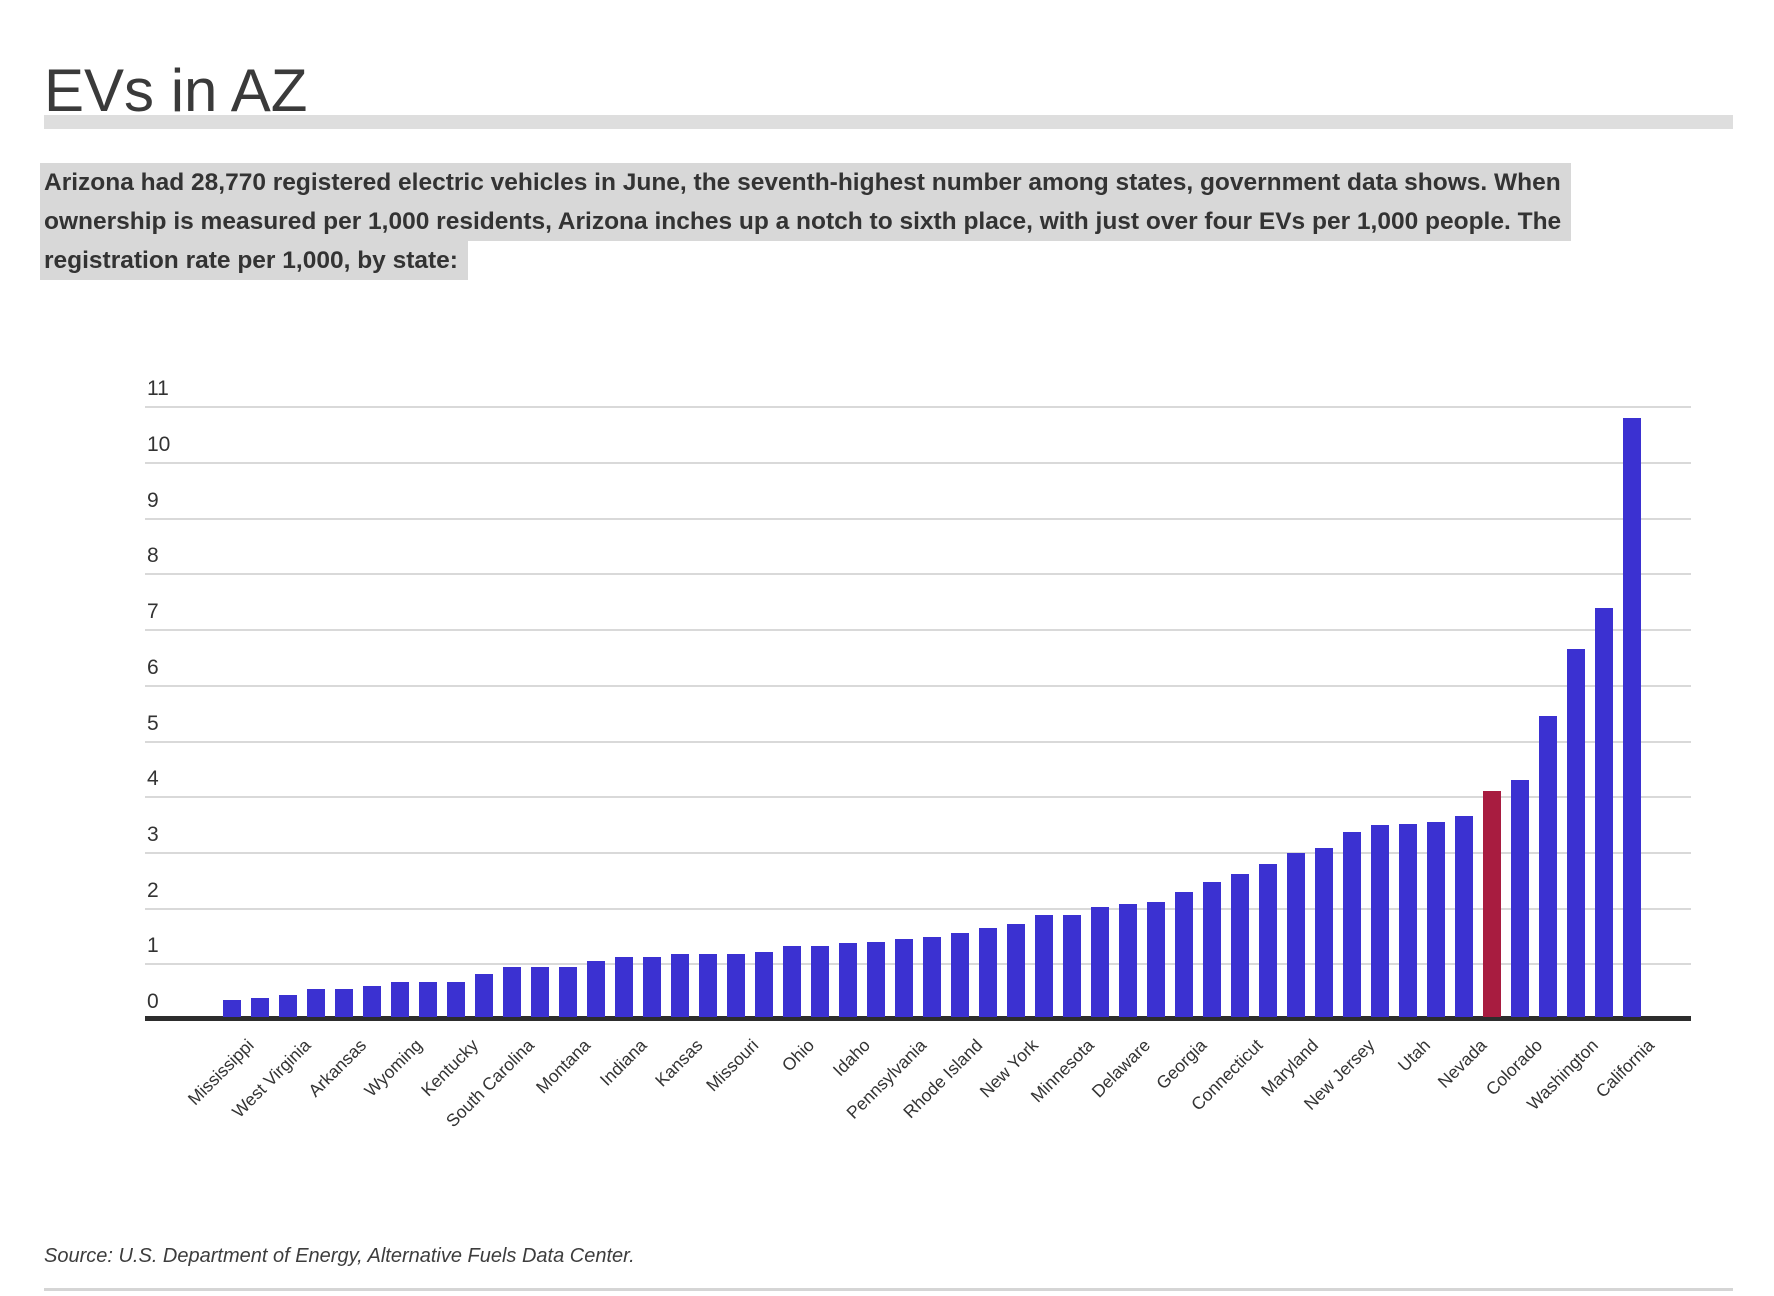 This screenshot has height=1296, width=1774. Describe the element at coordinates (852, 1058) in the screenshot. I see `x-tick-label: Idaho` at that location.